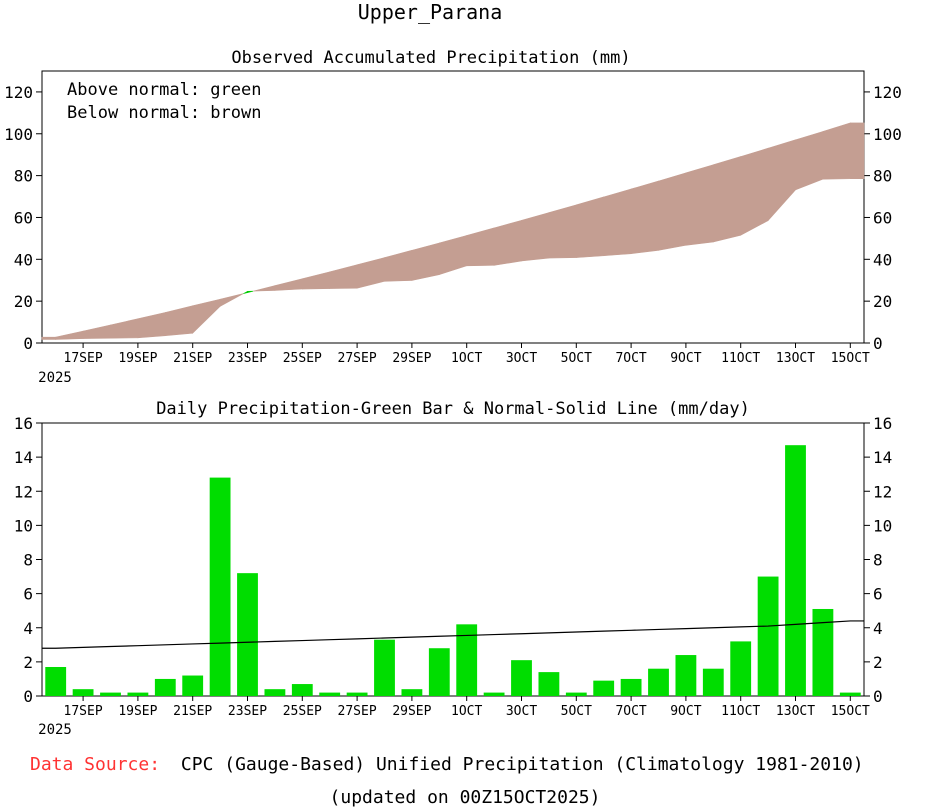 The image size is (933, 809). What do you see at coordinates (18, 92) in the screenshot?
I see `y-tick-label-left: 120` at bounding box center [18, 92].